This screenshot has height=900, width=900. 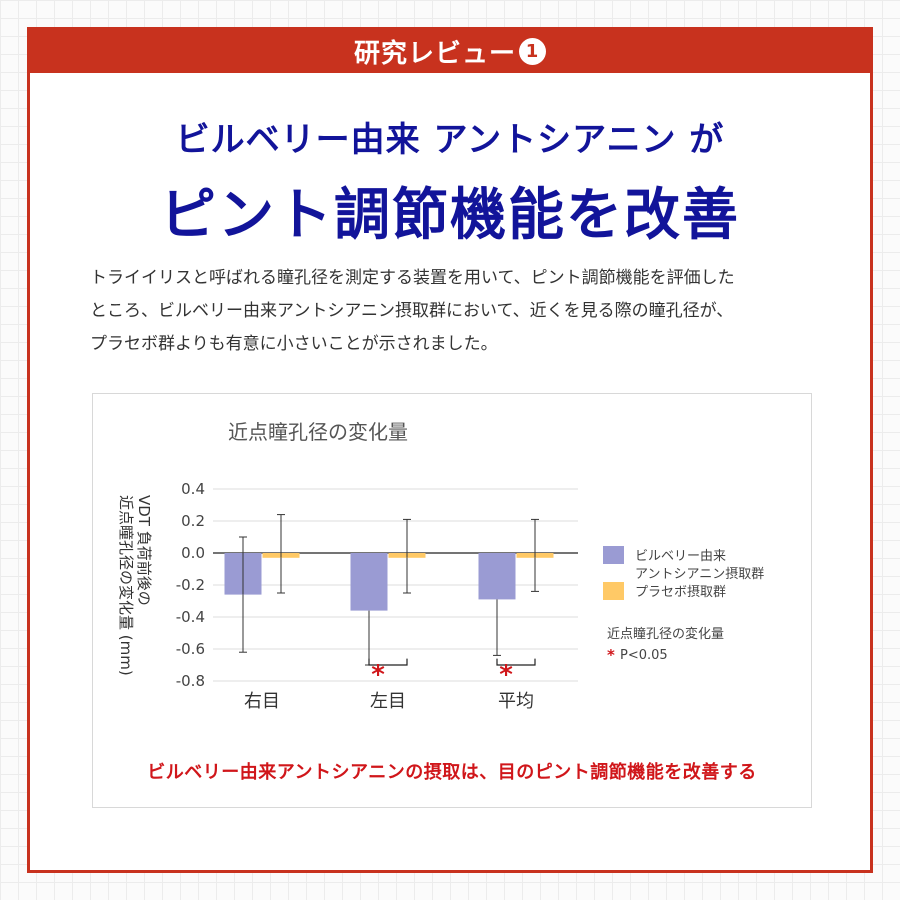 What do you see at coordinates (412, 278) in the screenshot?
I see `body-line-1: トライイリスと呼ばれる瞳孔径を測定する装置を用いて、ピント調節機能を評価した` at bounding box center [412, 278].